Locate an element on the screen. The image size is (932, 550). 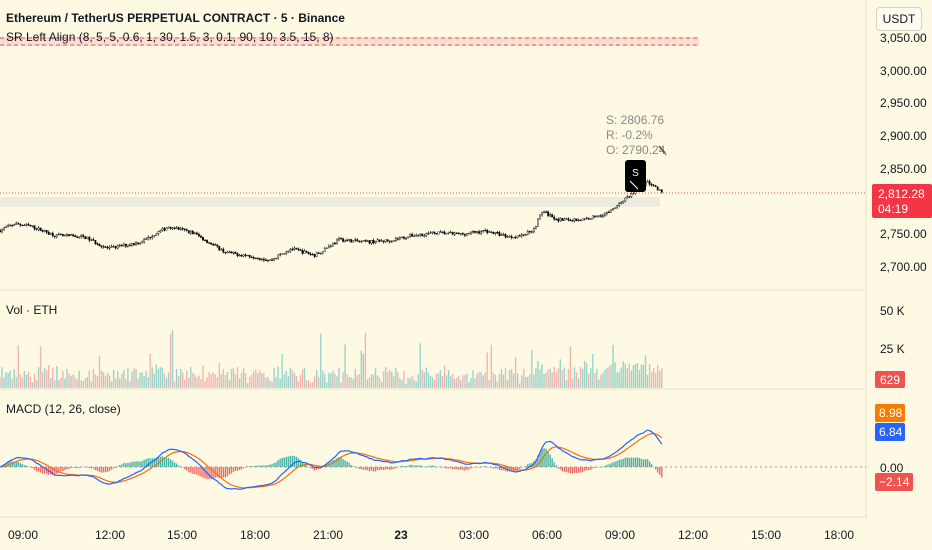
macd-signal-line is located at coordinates (331, 460).